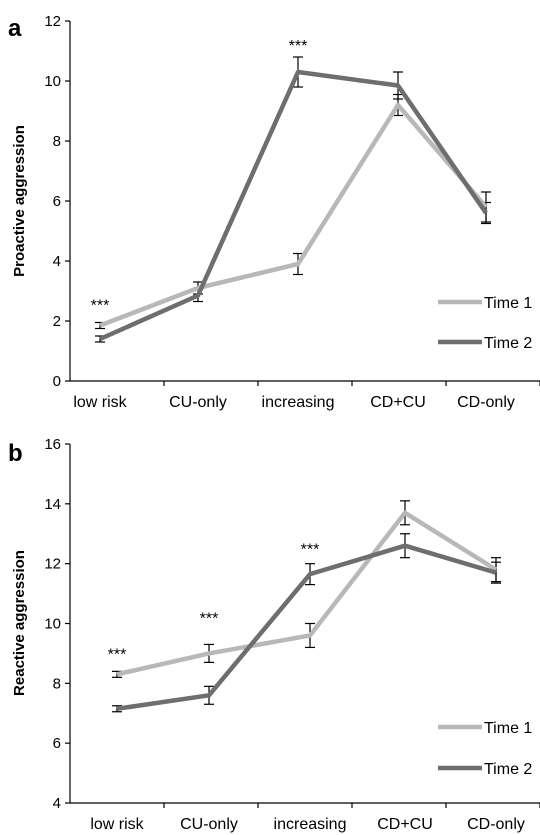 This screenshot has height=835, width=540. What do you see at coordinates (398, 402) in the screenshot?
I see `panel-a-x-label: CD+CU` at bounding box center [398, 402].